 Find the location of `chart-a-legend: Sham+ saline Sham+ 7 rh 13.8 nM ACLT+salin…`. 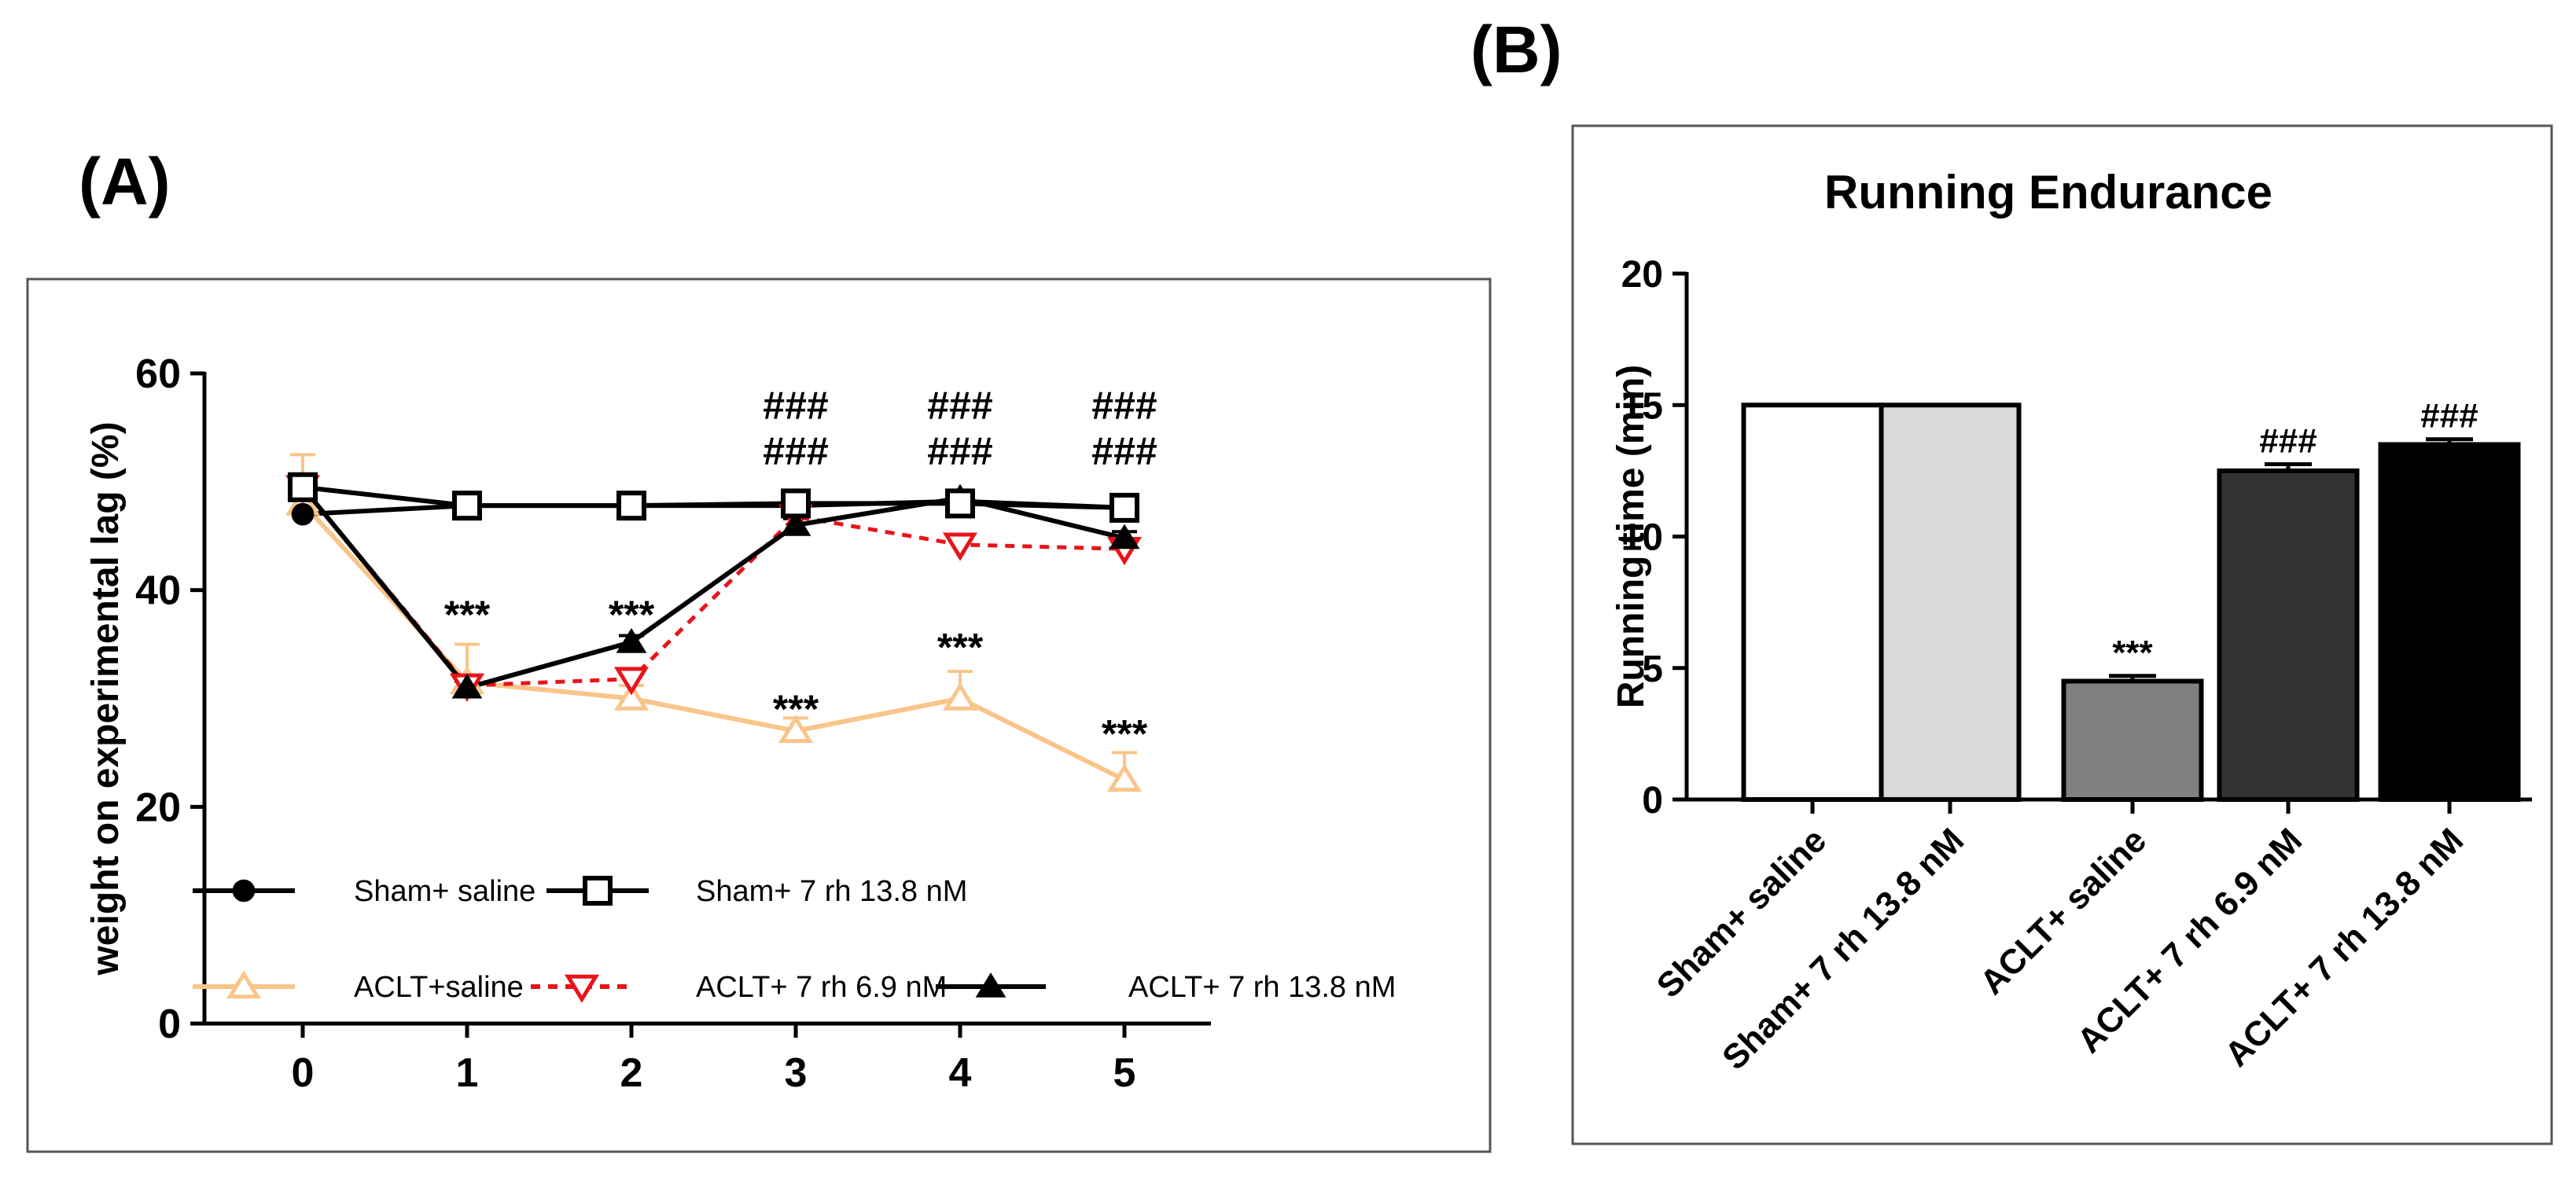

chart-a-legend: Sham+ saline Sham+ 7 rh 13.8 nM ACLT+salin… is located at coordinates (794, 939).